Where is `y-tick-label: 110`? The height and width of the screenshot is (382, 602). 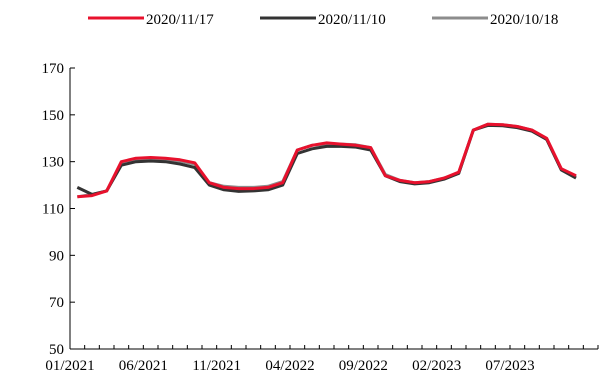
y-tick-label: 110 is located at coordinates (53, 210).